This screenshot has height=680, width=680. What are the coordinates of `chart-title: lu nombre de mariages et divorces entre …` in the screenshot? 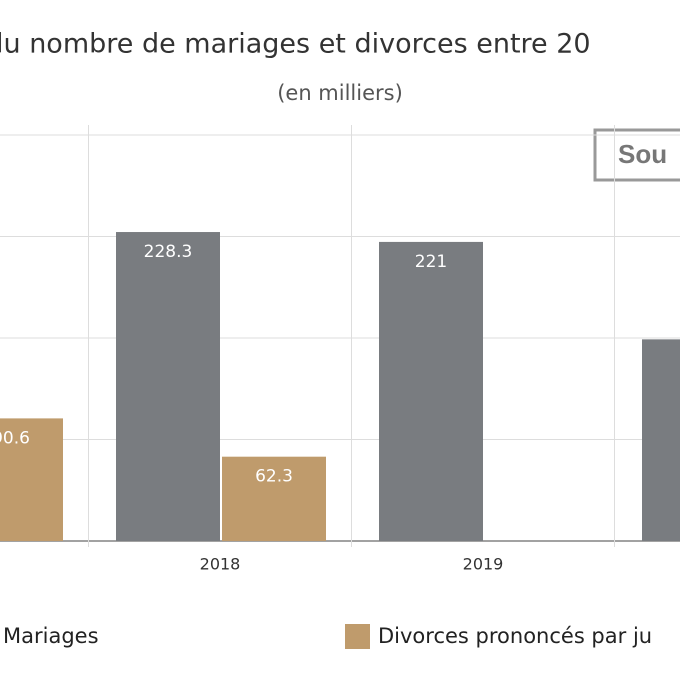 It's located at (295, 44).